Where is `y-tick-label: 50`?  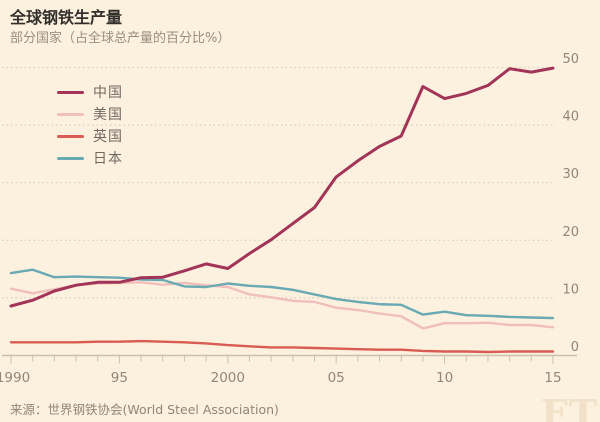
y-tick-label: 50 is located at coordinates (570, 59).